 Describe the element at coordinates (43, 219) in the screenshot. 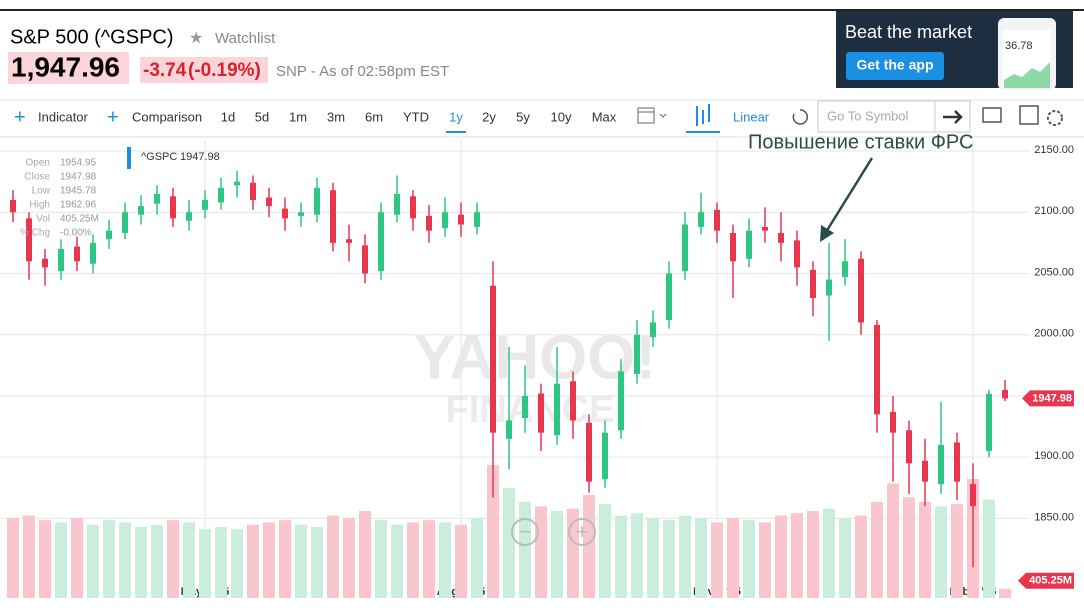

I see `info-label: Vol` at that location.